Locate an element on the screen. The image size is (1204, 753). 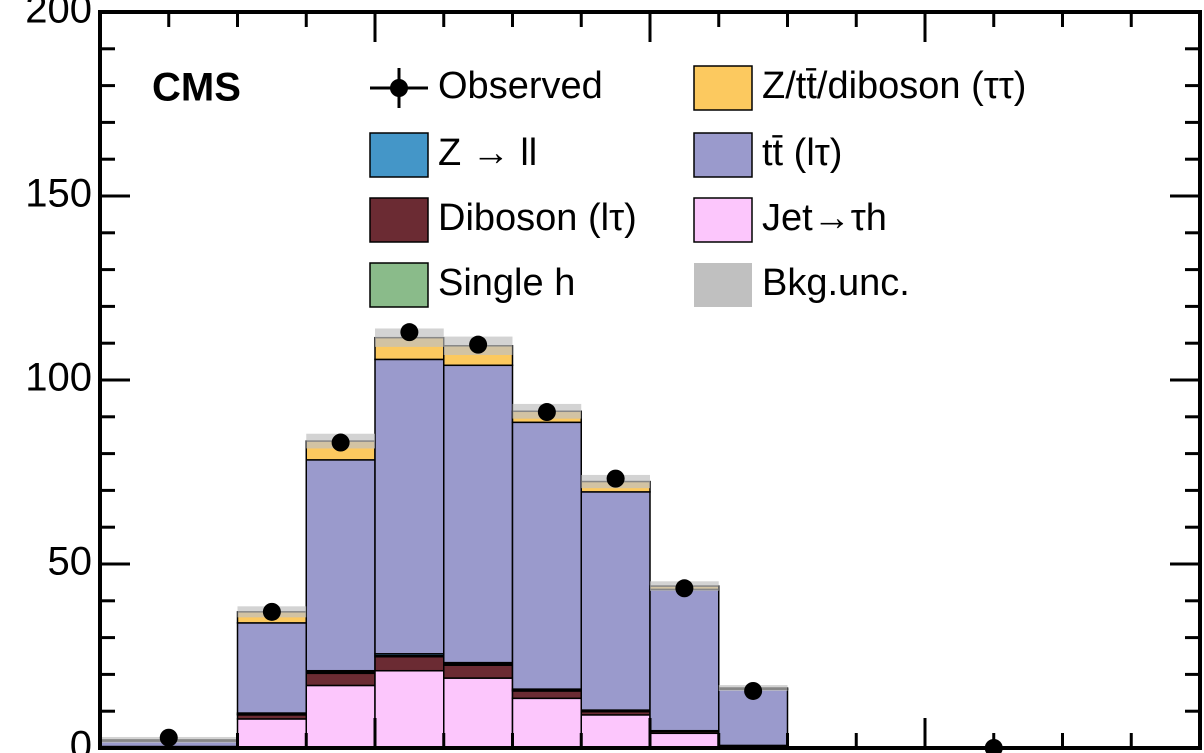
legend-label: Z → ll is located at coordinates (487, 153).